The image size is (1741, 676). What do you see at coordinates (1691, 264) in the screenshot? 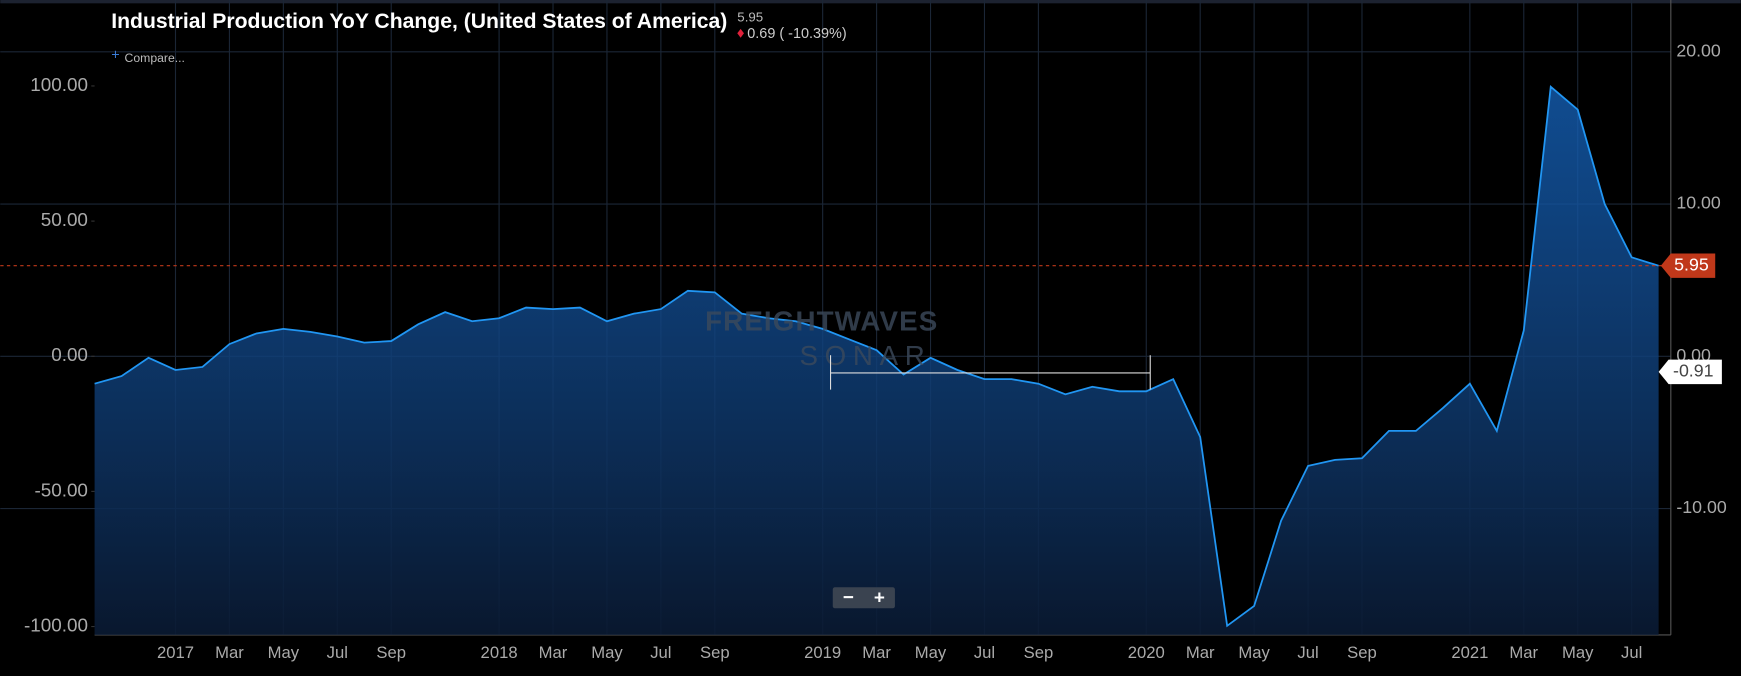
I see `value-label: 5.95` at bounding box center [1691, 264].